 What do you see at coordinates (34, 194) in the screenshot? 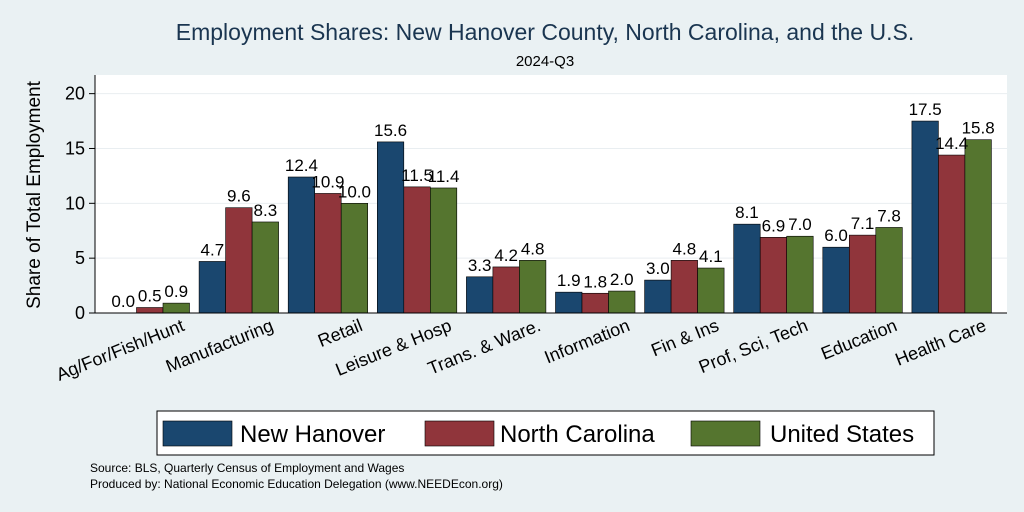
I see `y-axis-title: Share of Total Employment` at bounding box center [34, 194].